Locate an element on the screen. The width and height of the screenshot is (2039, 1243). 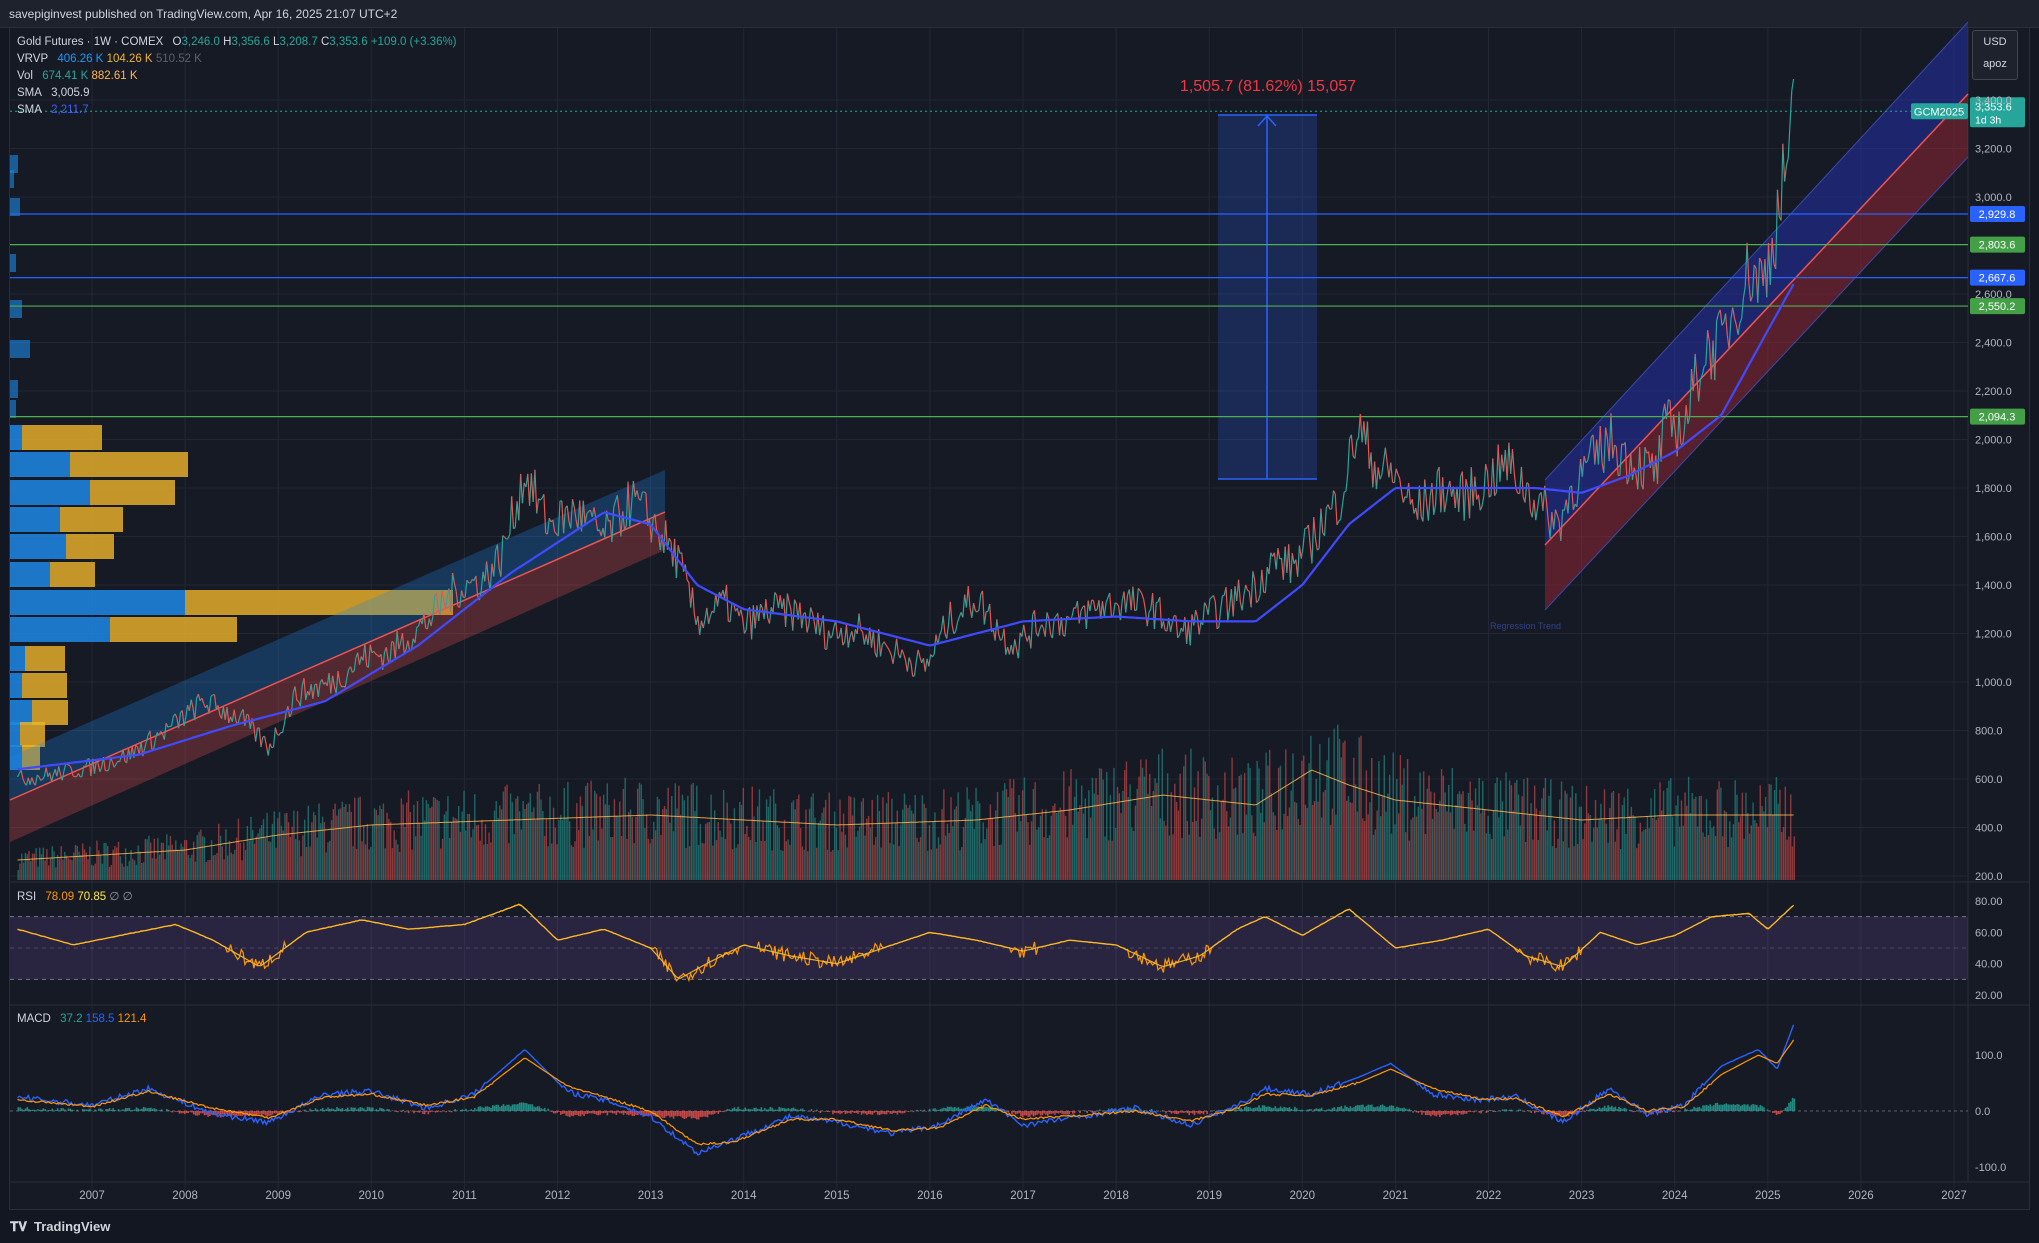
vp-down-bar is located at coordinates (90, 546).